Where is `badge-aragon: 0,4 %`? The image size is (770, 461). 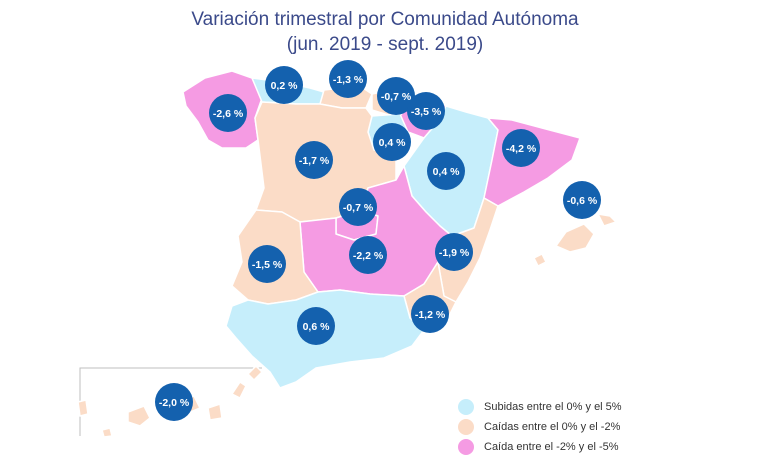 badge-aragon: 0,4 % is located at coordinates (446, 171).